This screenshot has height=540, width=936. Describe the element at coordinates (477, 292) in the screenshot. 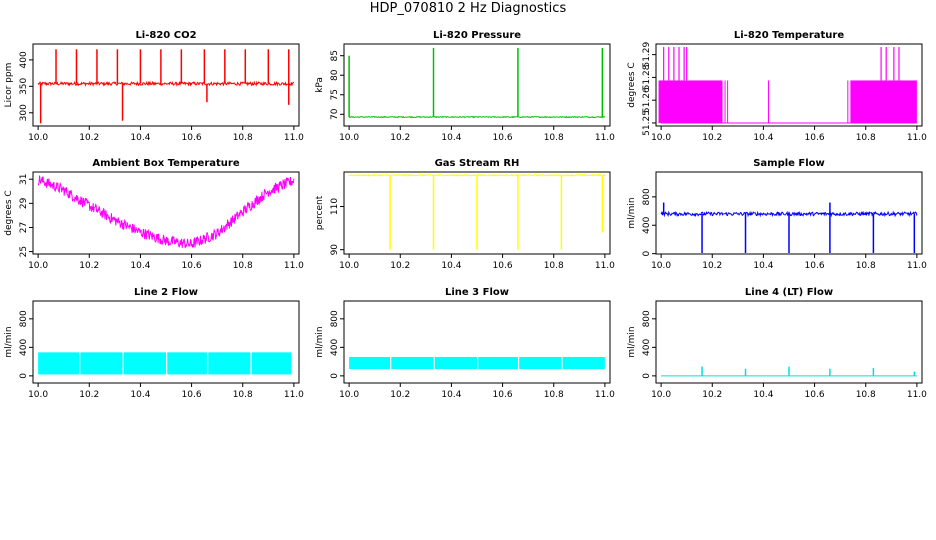

I see `chart-title: Line 3 Flow` at that location.